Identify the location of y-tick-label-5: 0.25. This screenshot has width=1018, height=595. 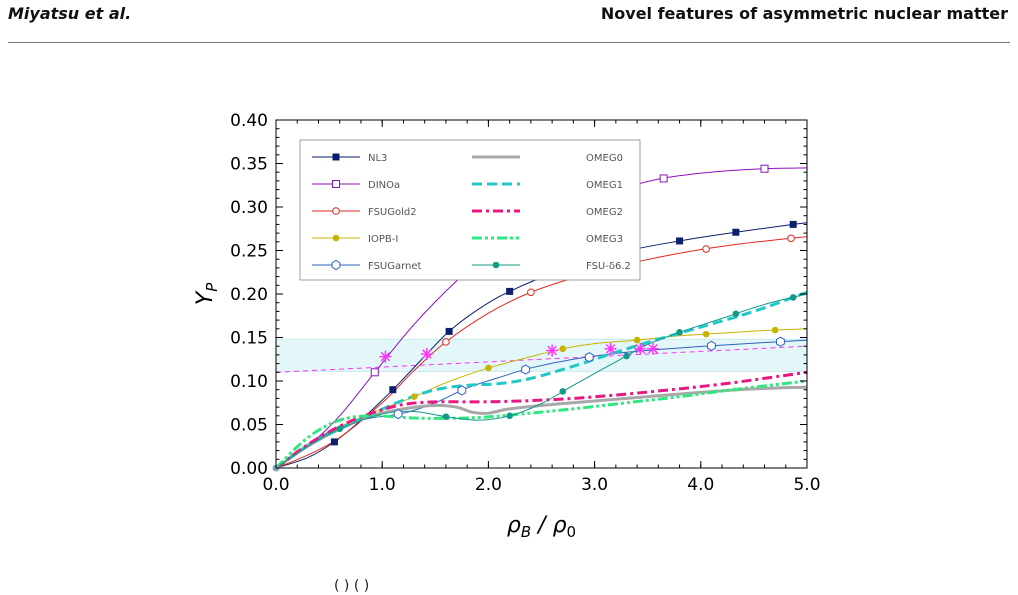
(249, 252).